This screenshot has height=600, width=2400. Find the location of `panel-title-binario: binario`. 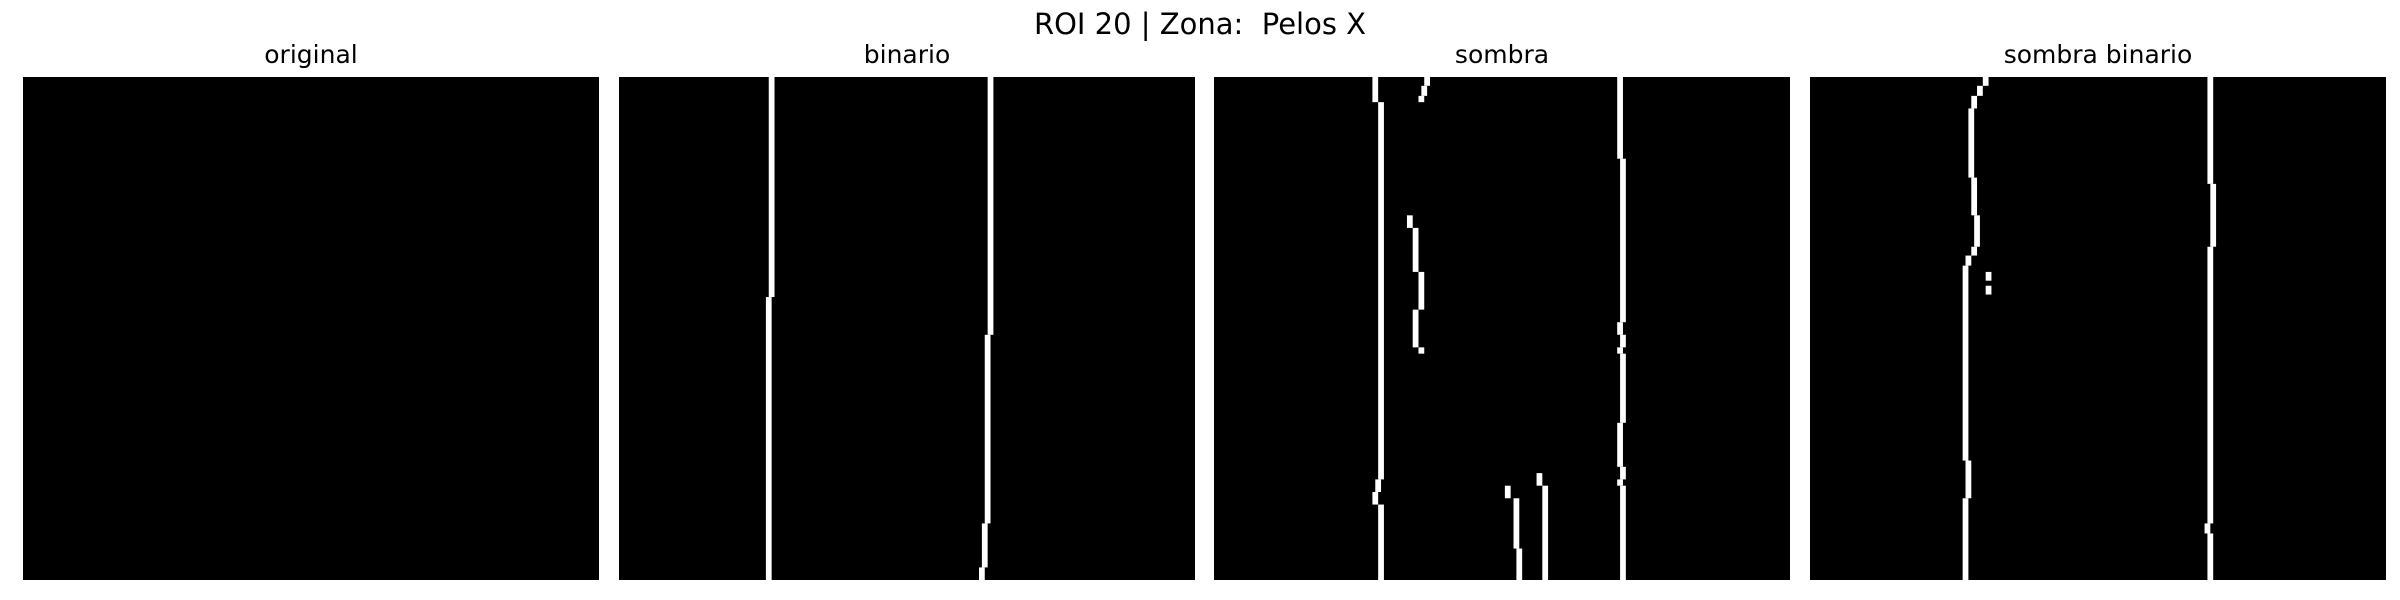

panel-title-binario: binario is located at coordinates (907, 54).